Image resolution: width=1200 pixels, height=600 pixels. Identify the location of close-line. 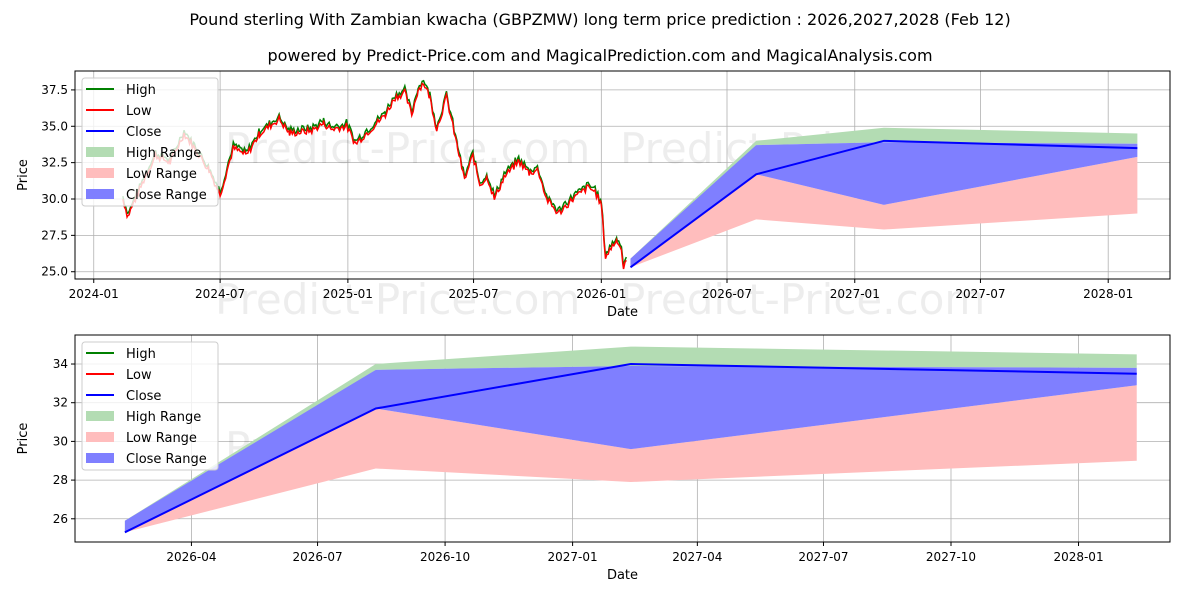
(883, 204).